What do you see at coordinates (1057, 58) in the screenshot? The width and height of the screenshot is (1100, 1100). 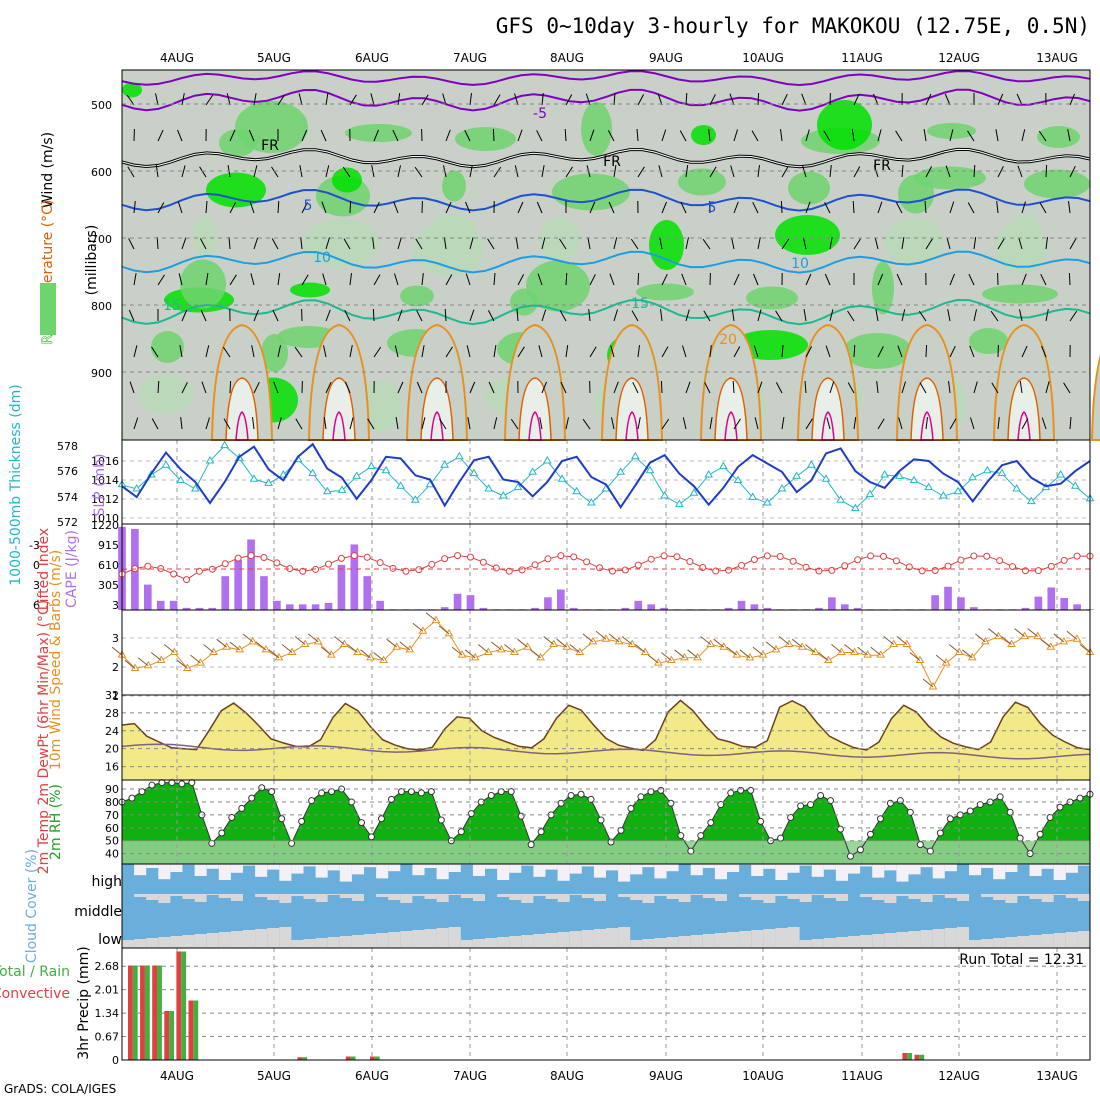 I see `date-label-top: 13AUG` at bounding box center [1057, 58].